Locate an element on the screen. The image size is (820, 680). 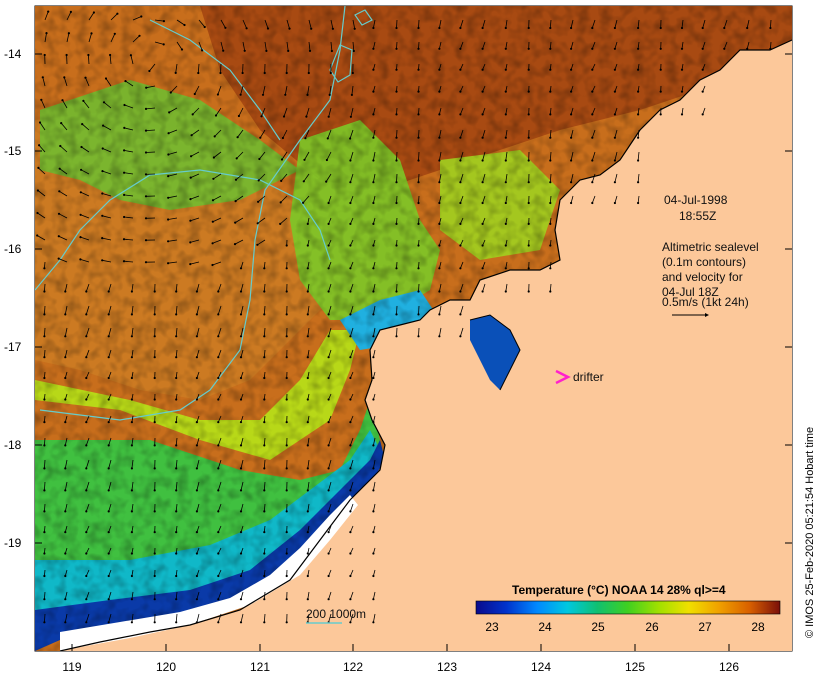
drifter-marker is located at coordinates (563, 377).